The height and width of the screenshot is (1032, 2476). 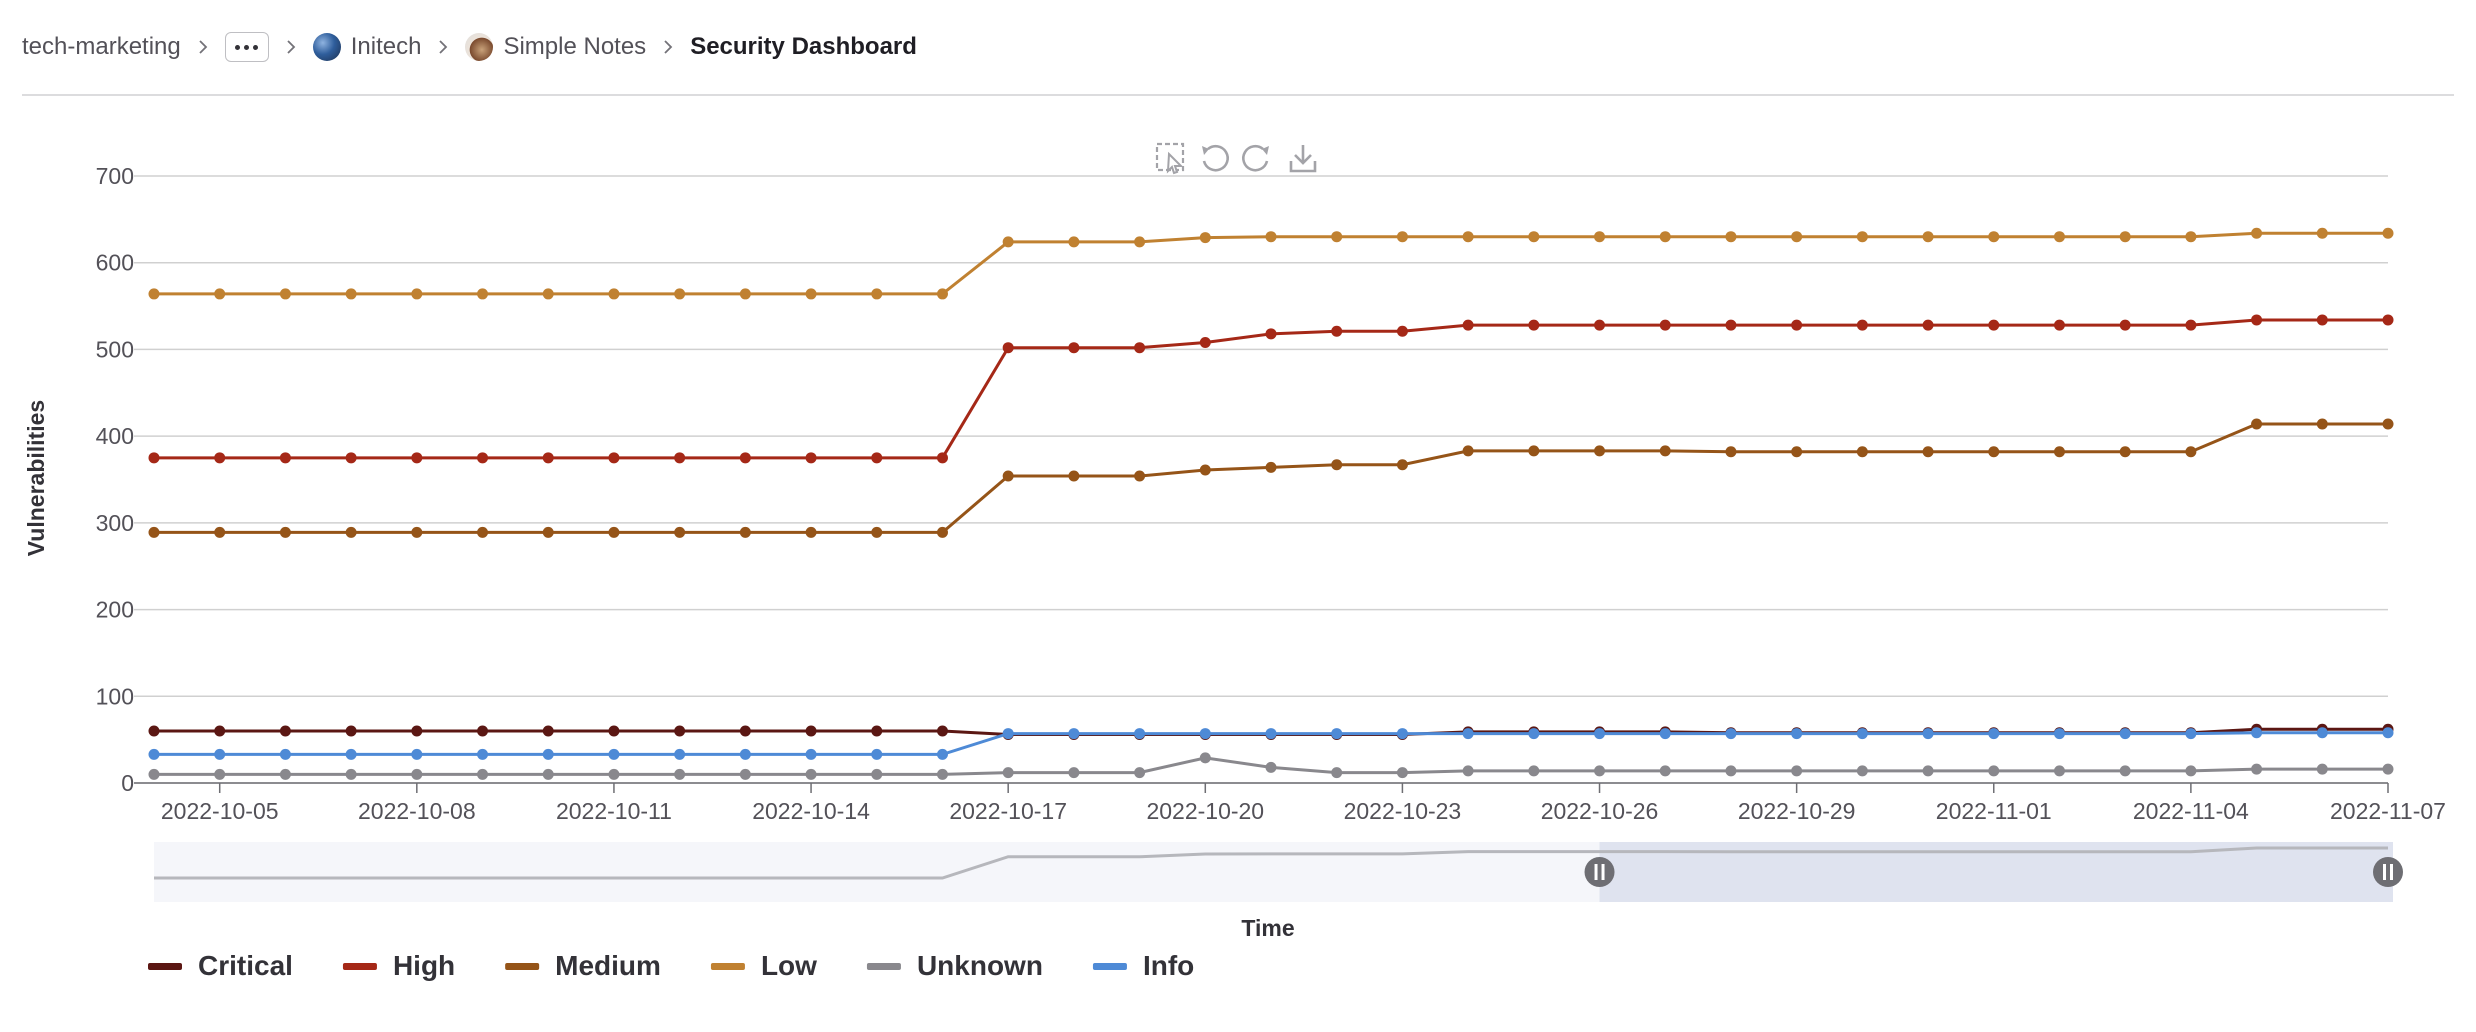 I want to click on legend-item-info: Info, so click(x=1143, y=965).